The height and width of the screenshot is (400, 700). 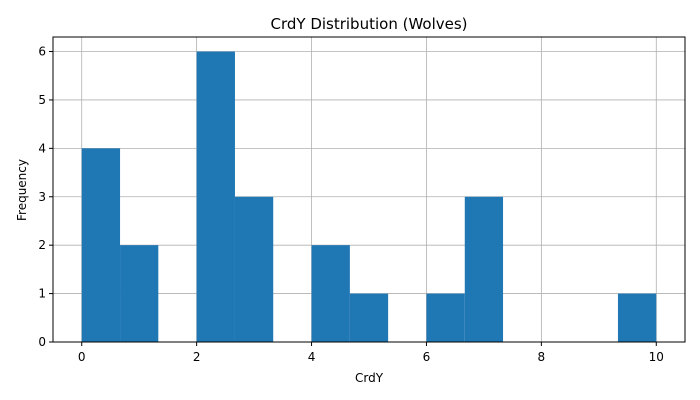 I want to click on x-tick-label: 6, so click(x=427, y=357).